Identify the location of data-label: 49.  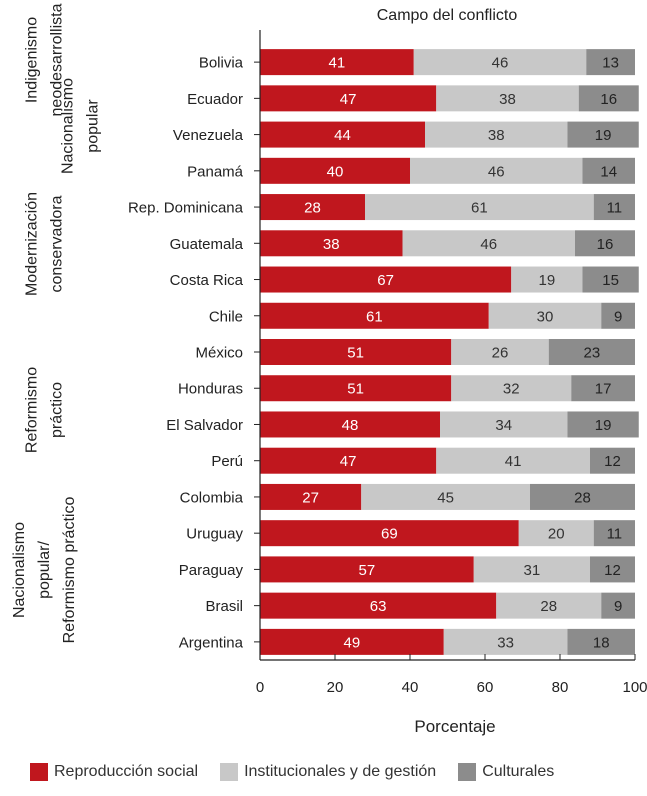
(352, 642).